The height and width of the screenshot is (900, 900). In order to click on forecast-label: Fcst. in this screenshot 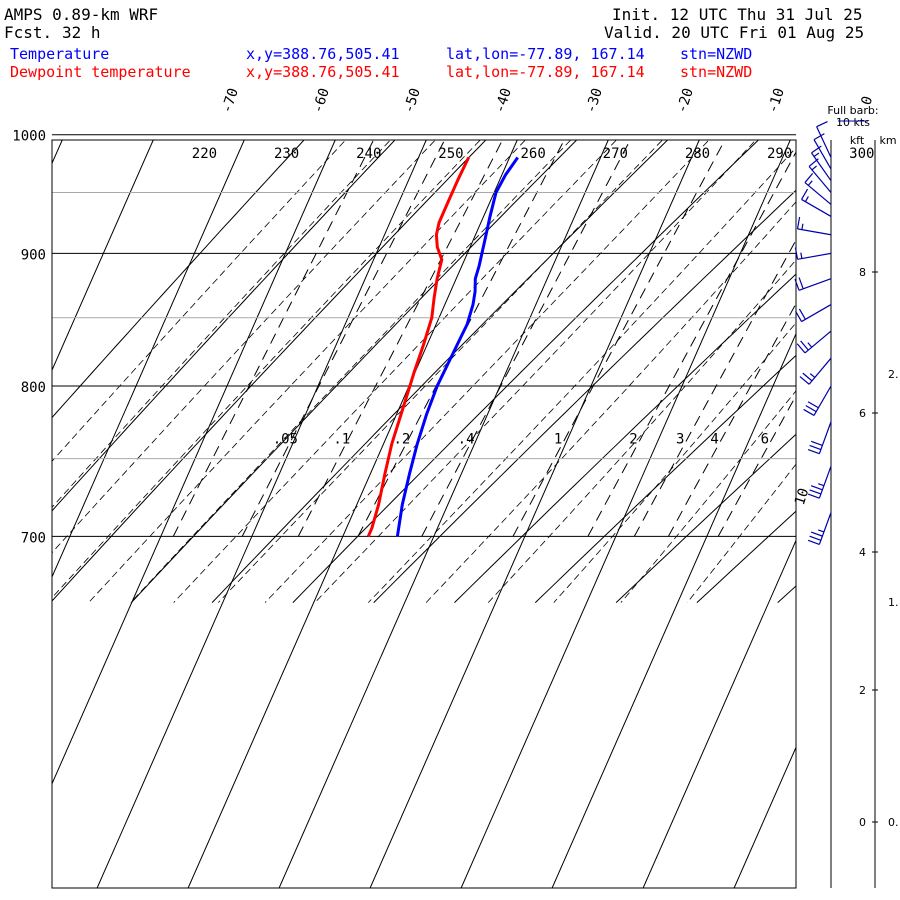, I will do `click(28, 32)`.